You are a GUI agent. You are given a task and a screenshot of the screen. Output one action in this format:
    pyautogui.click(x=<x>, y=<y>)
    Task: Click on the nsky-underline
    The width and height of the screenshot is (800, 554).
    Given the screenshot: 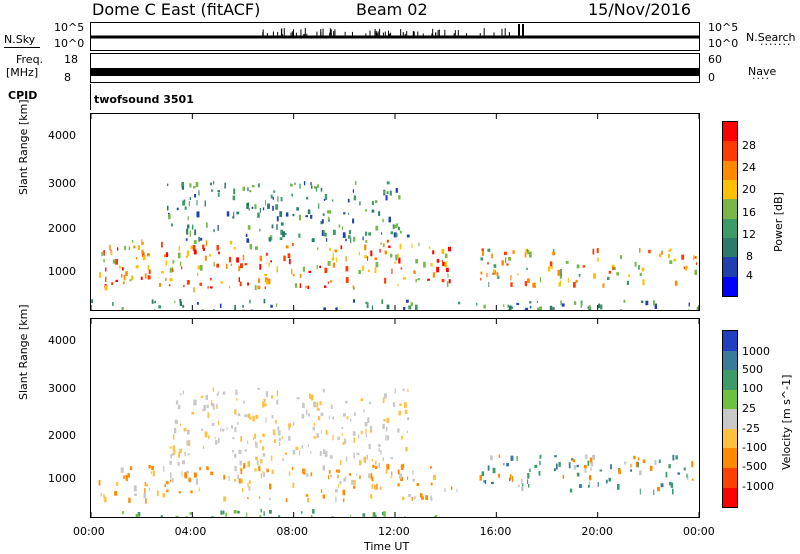 What is the action you would take?
    pyautogui.click(x=22, y=47)
    